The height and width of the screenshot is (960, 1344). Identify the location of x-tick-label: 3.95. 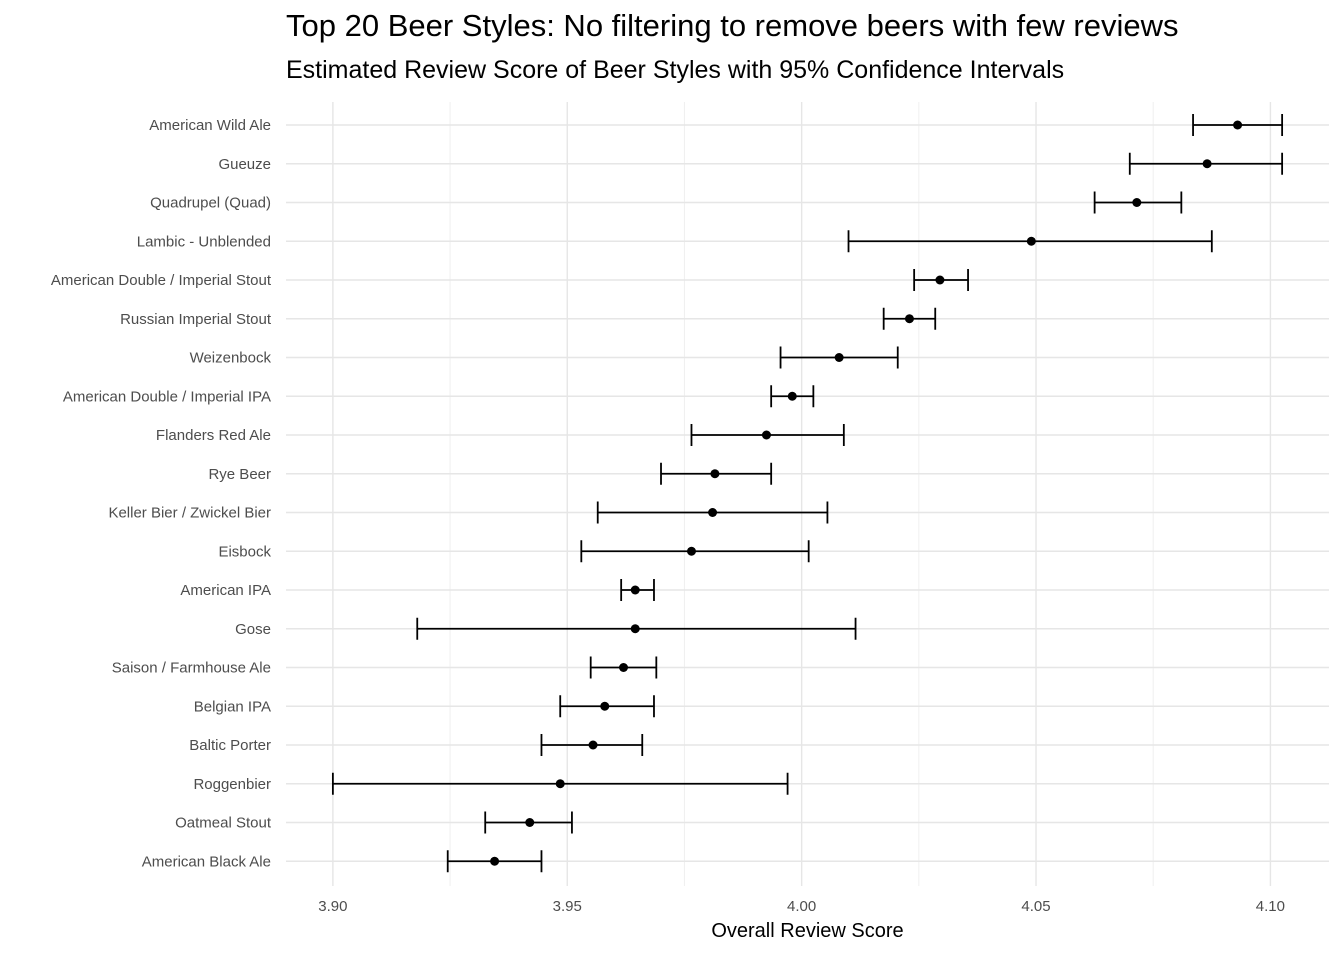
(567, 906).